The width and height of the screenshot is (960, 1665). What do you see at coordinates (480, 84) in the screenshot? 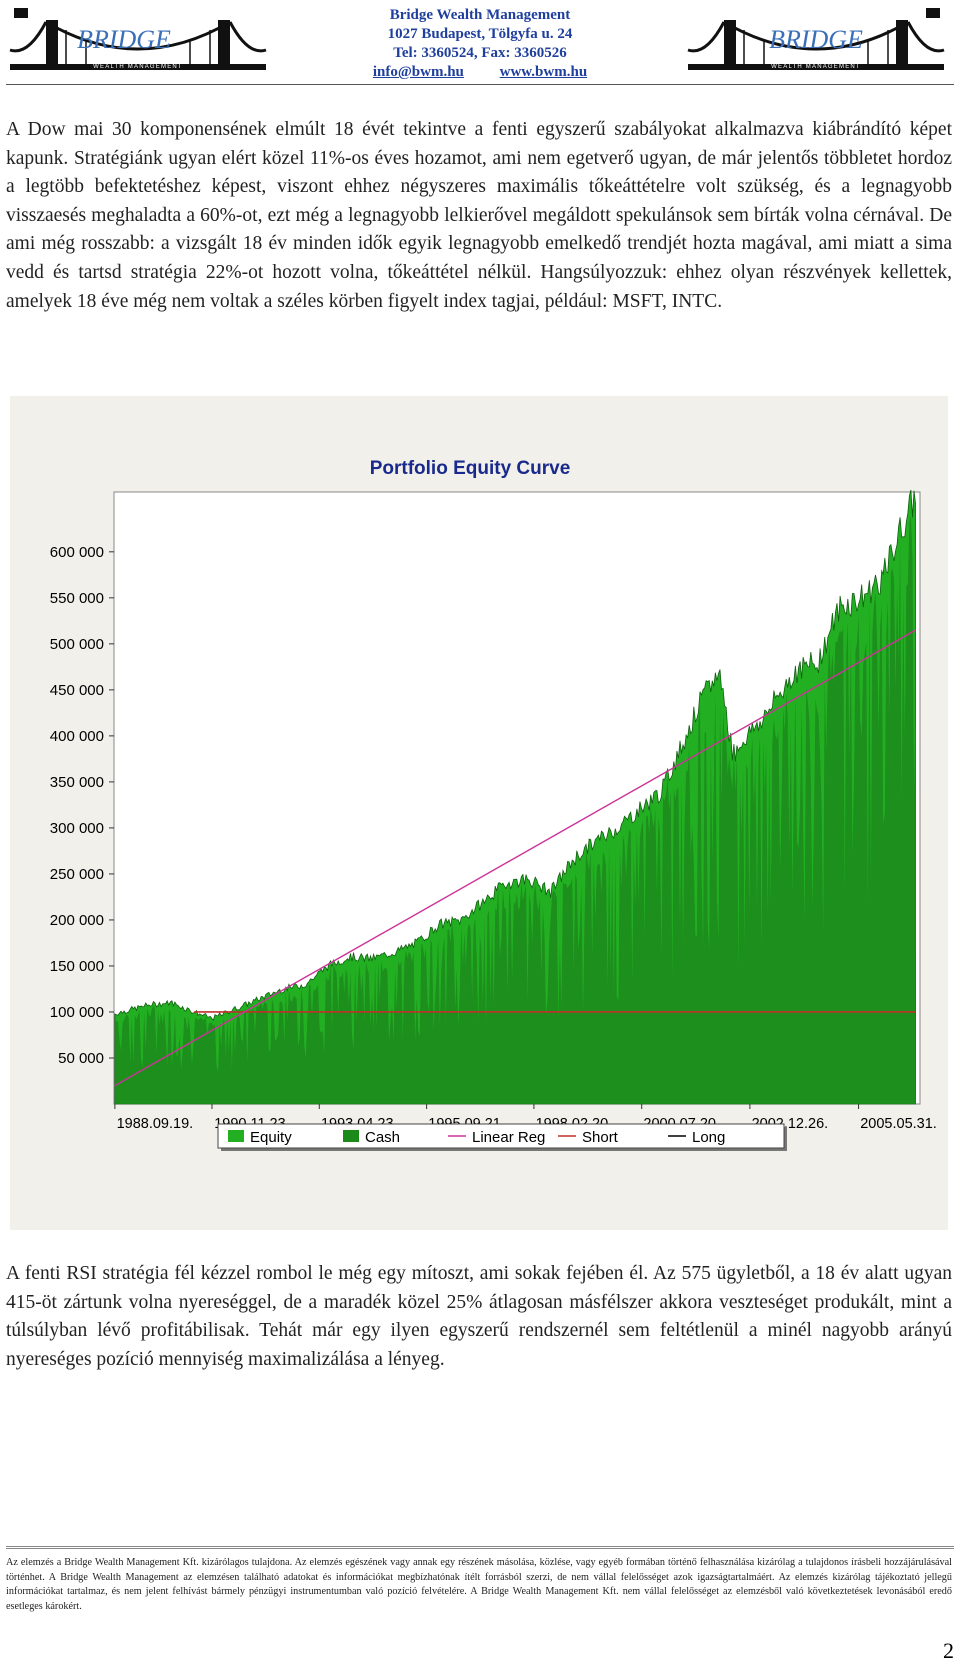
I see `header-divider` at bounding box center [480, 84].